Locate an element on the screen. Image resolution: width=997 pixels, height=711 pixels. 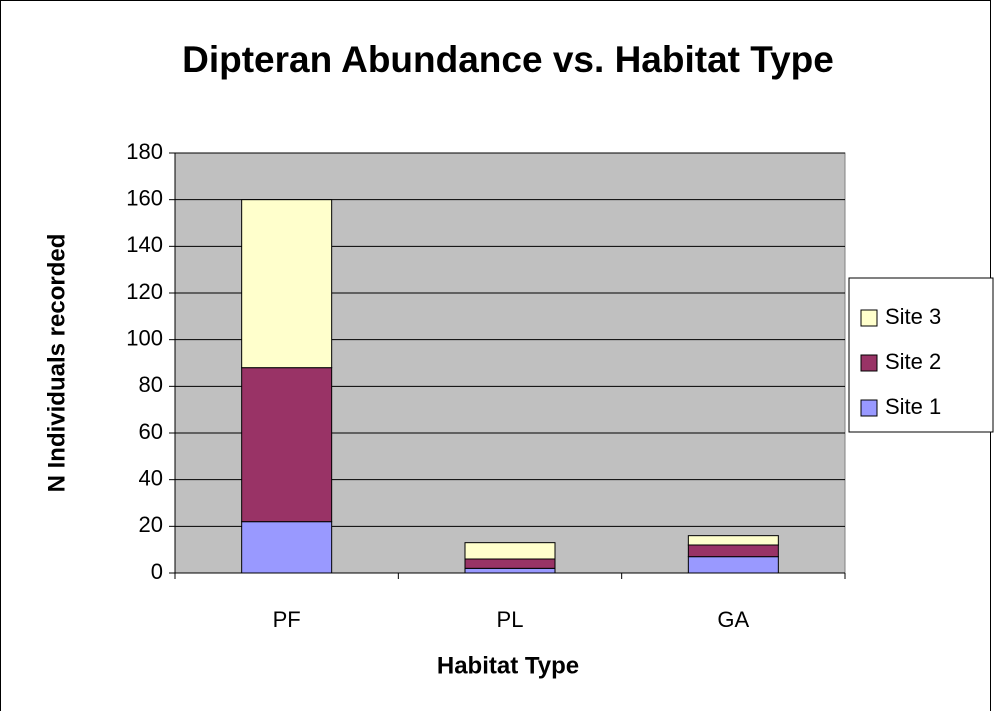
x-tick-label: GA is located at coordinates (733, 619).